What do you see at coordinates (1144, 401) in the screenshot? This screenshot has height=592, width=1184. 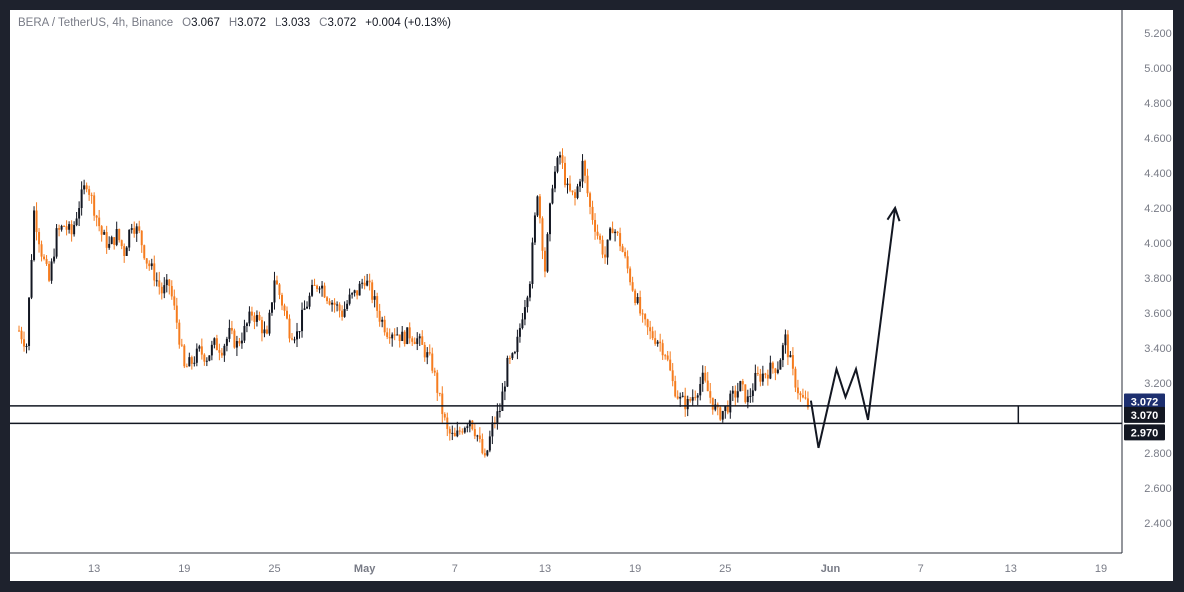 I see `last-price-tag: 3.072` at bounding box center [1144, 401].